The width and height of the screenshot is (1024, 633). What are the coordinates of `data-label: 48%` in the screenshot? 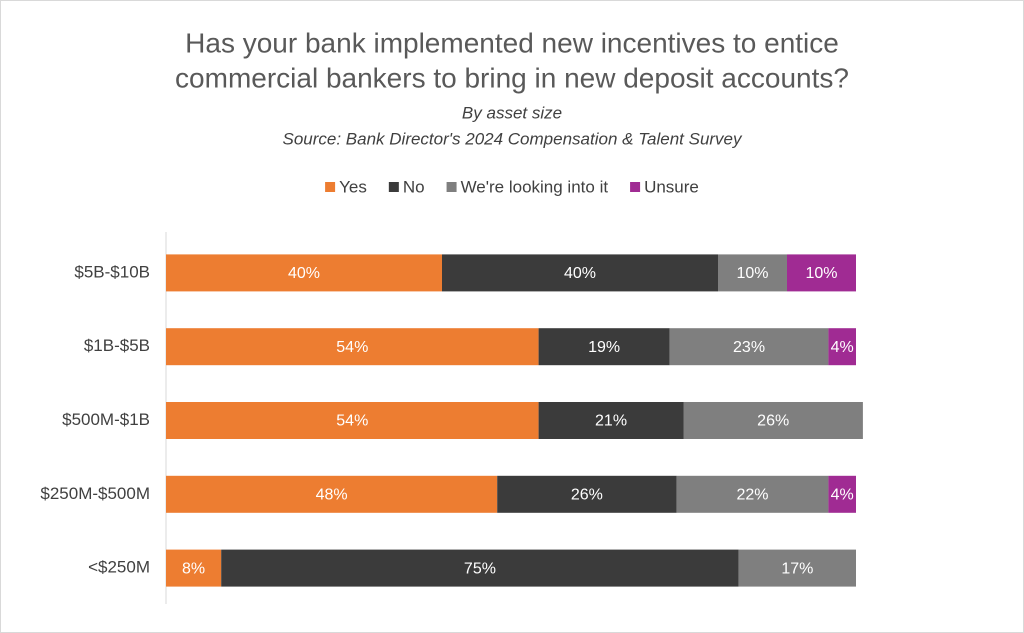 It's located at (332, 495).